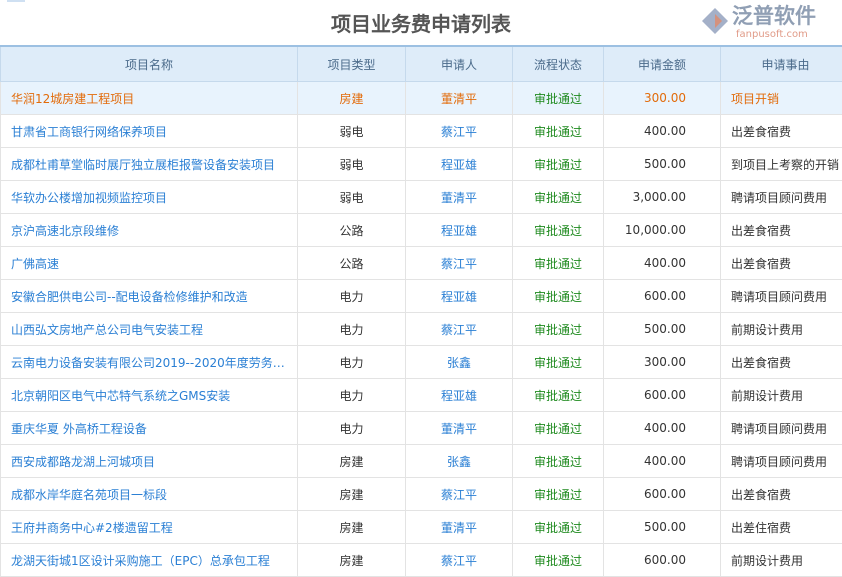 Image resolution: width=842 pixels, height=577 pixels. What do you see at coordinates (662, 64) in the screenshot?
I see `header-amount: 申请金额` at bounding box center [662, 64].